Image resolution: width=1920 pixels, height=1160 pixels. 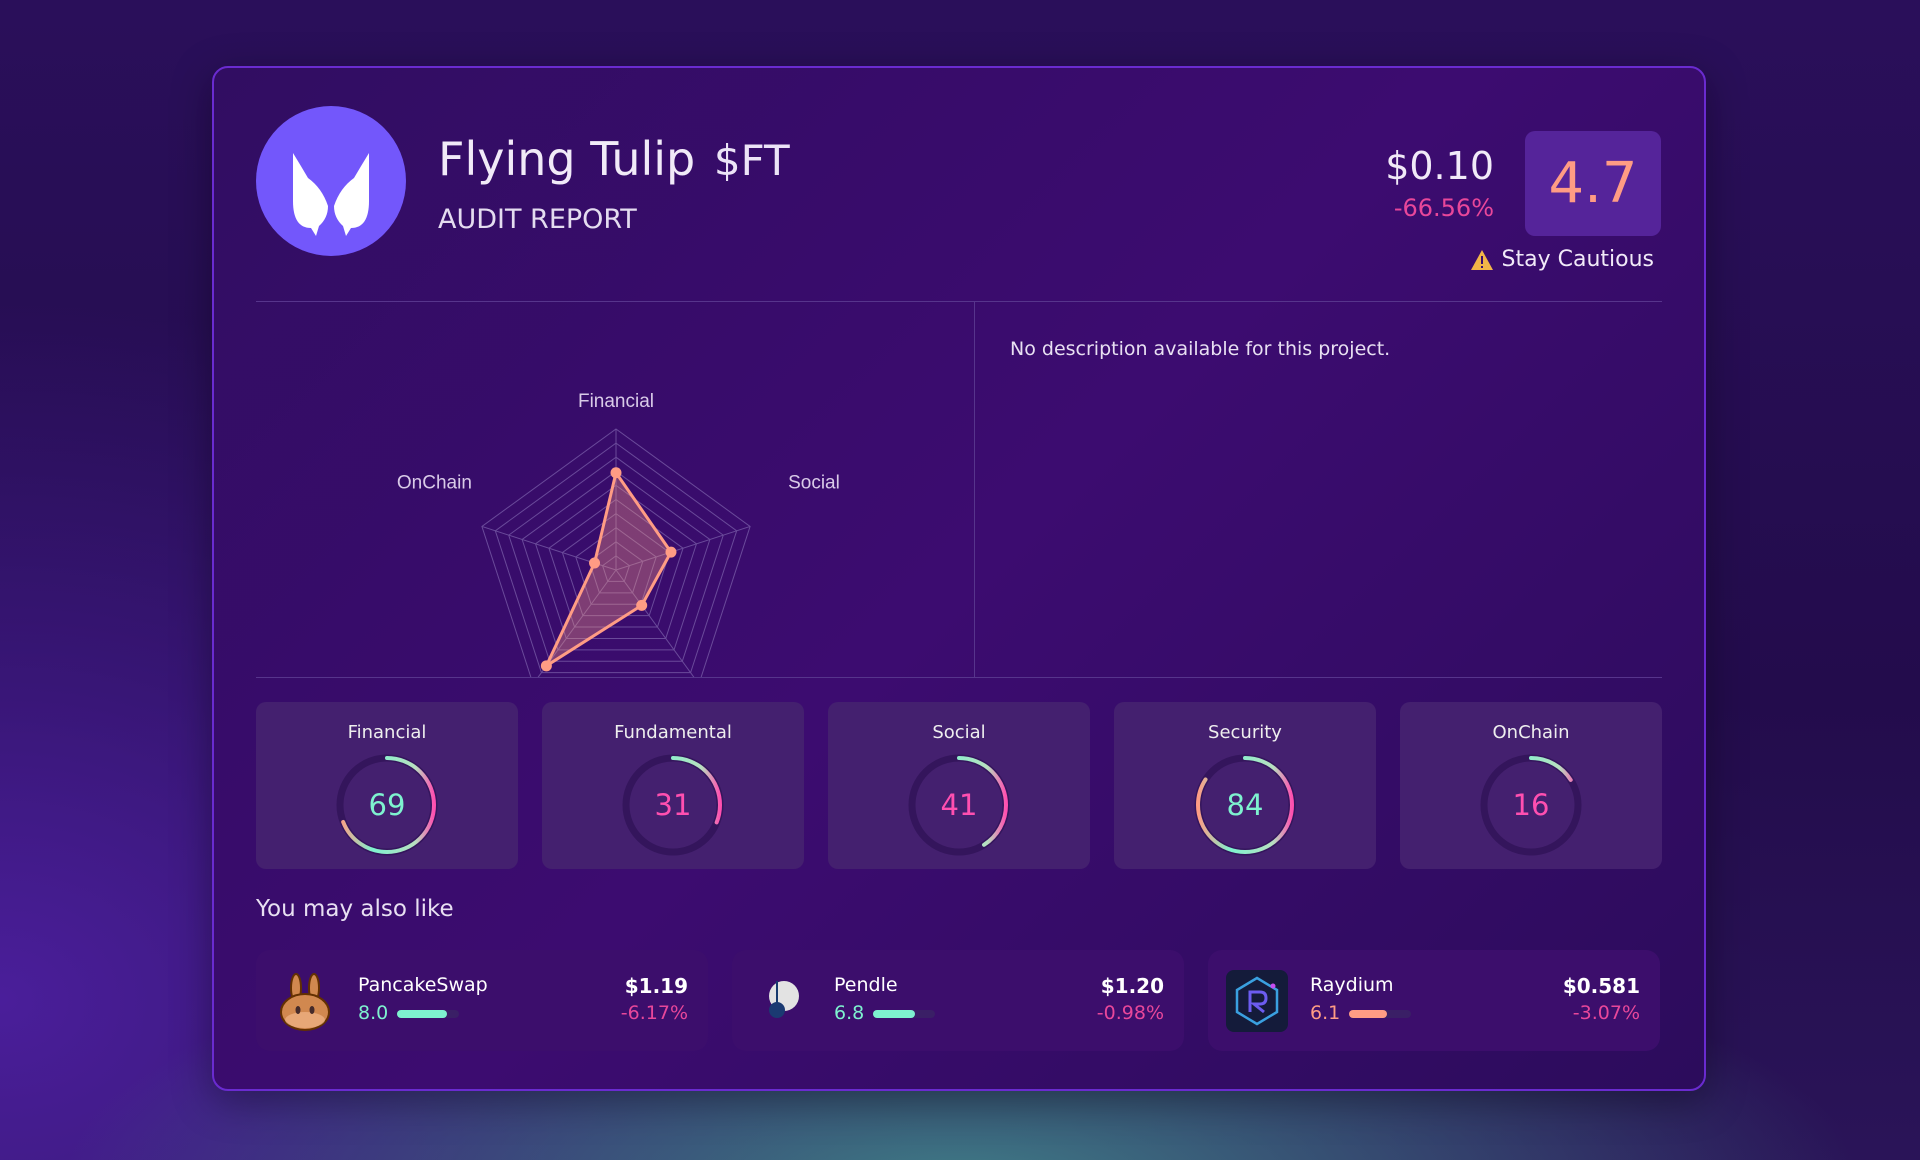 What do you see at coordinates (654, 1013) in the screenshot?
I see `recommendation-change: -6.17%` at bounding box center [654, 1013].